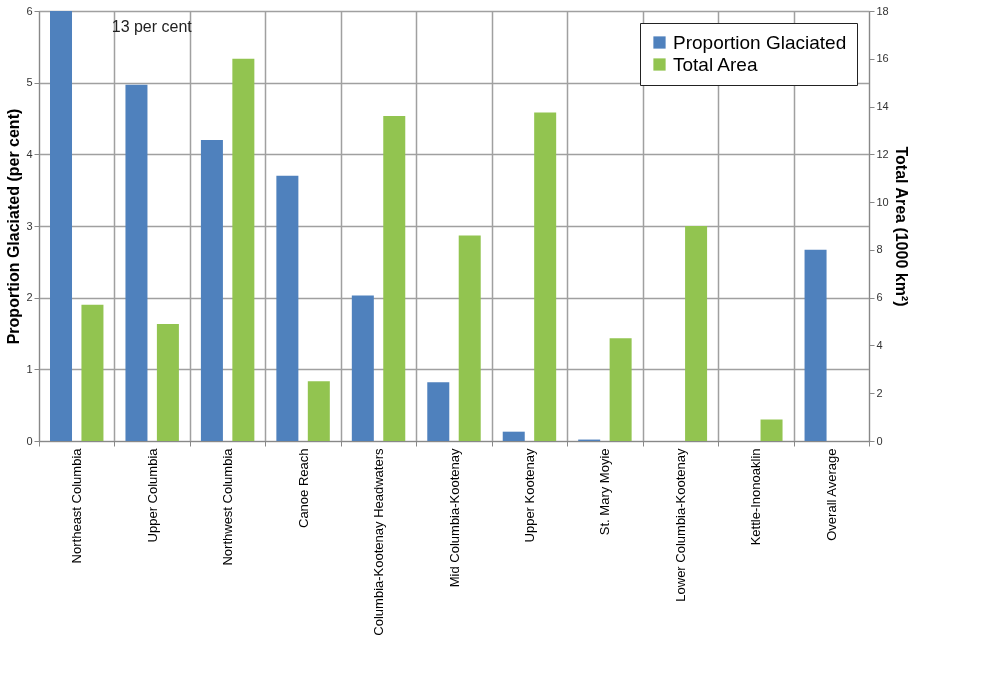 The height and width of the screenshot is (684, 1007). What do you see at coordinates (715, 64) in the screenshot?
I see `legend-label: Total Area` at bounding box center [715, 64].